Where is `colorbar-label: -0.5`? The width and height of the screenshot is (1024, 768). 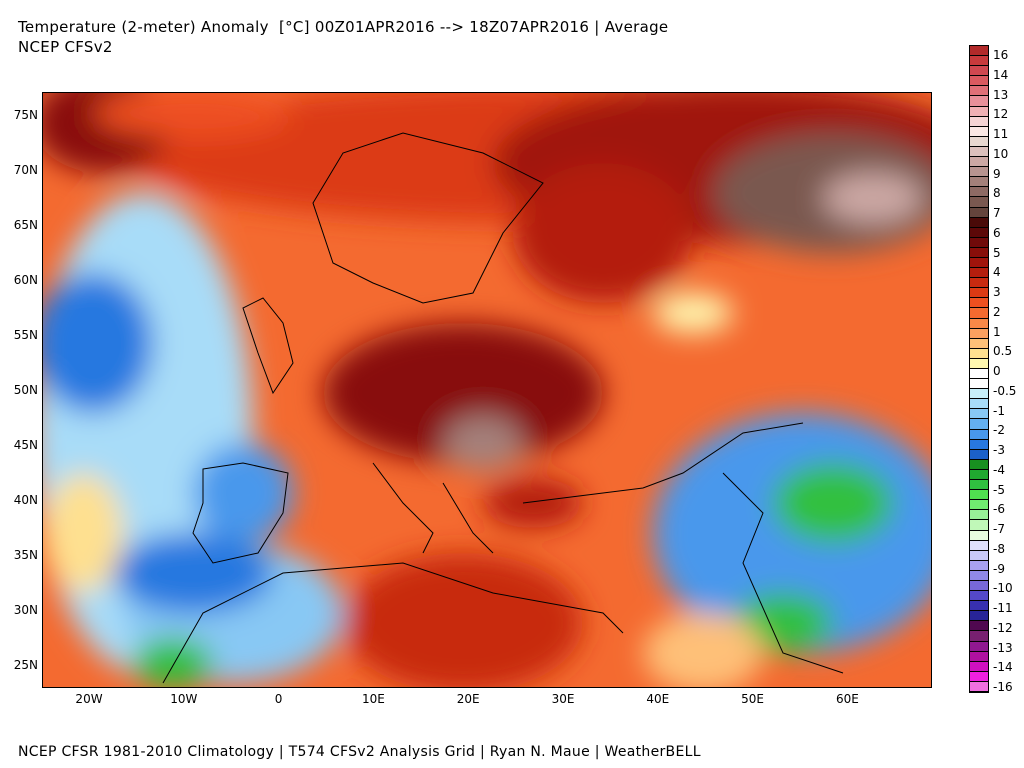
colorbar-label: -0.5 is located at coordinates (1005, 390).